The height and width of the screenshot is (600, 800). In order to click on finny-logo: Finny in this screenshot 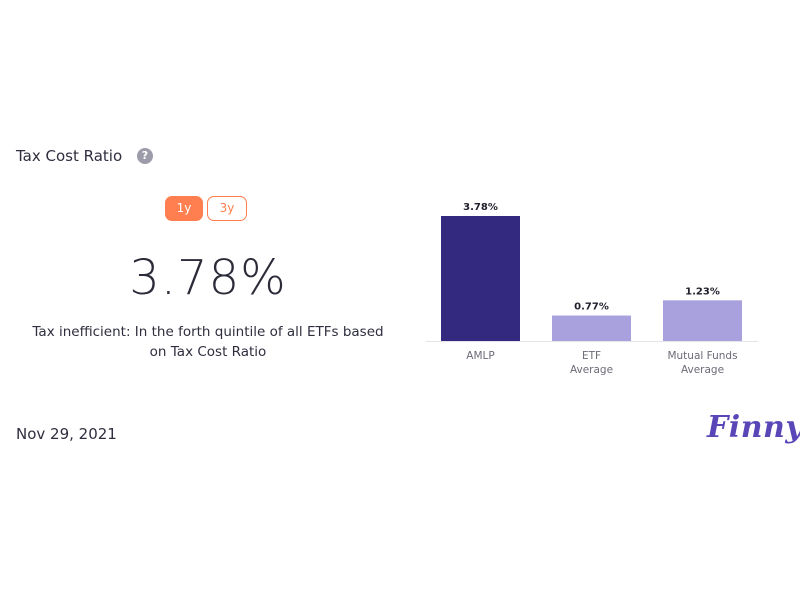, I will do `click(753, 427)`.